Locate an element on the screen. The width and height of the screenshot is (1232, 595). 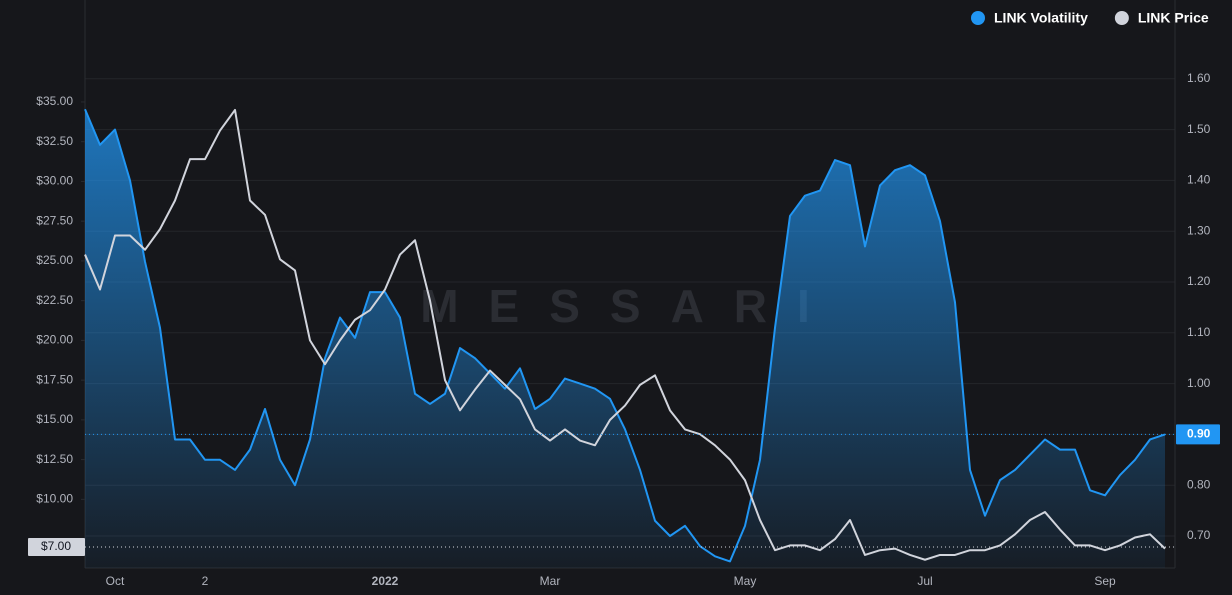
y-tick-label: $27.50 is located at coordinates (54, 220).